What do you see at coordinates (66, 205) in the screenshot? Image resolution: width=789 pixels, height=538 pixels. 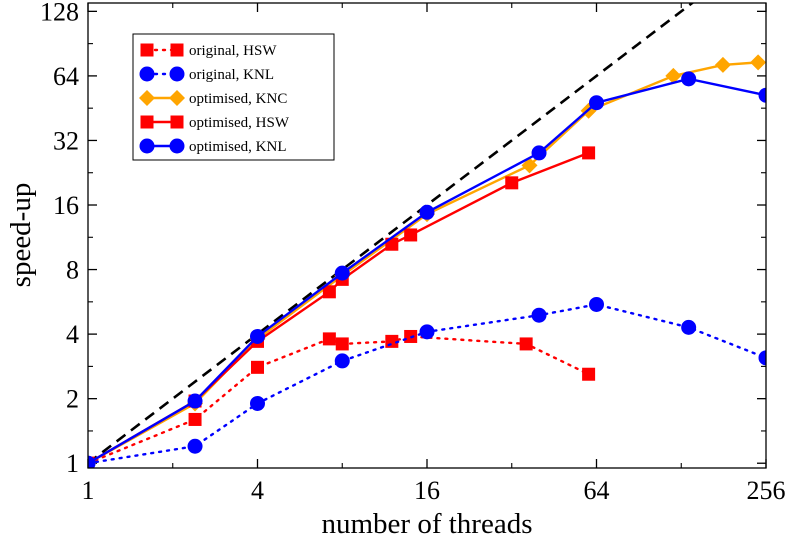 I see `y-tick-label: 16` at bounding box center [66, 205].